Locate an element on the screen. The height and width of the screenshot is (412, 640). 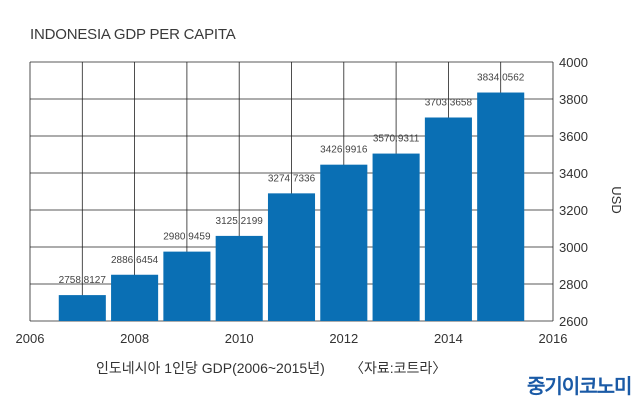
x-axis-ticks: 2006 2008 2010 2012 2014 2016 is located at coordinates (292, 338).